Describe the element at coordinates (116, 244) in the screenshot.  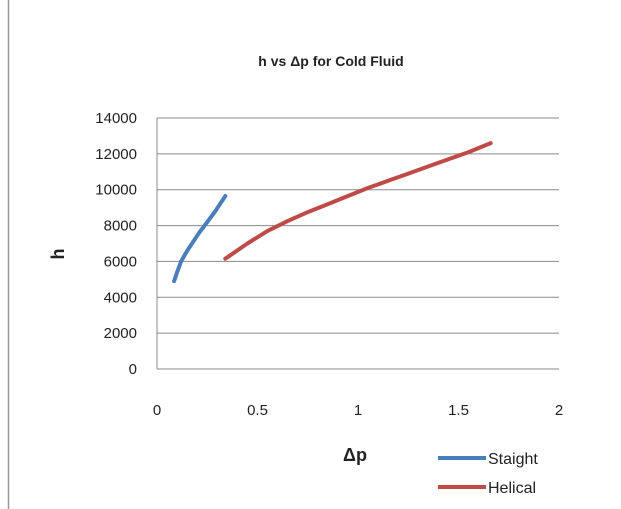
I see `y-axis-ticks: 0 2000 4000 6000 8000 10000 12000 14000` at that location.